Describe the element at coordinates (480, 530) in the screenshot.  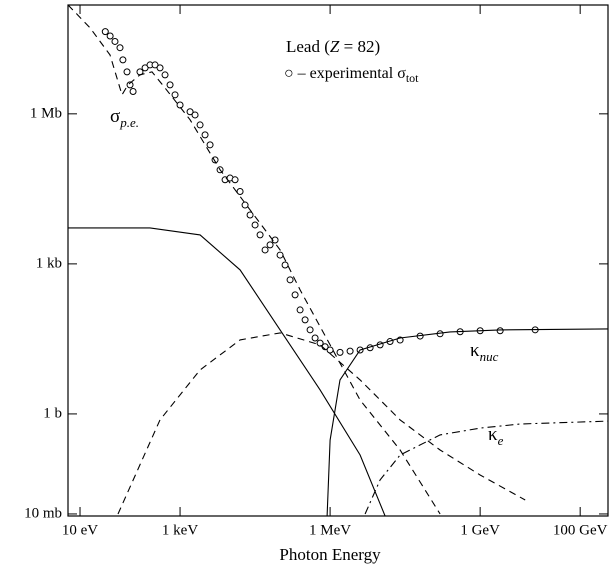
I see `x-tick-label: 1 GeV` at that location.